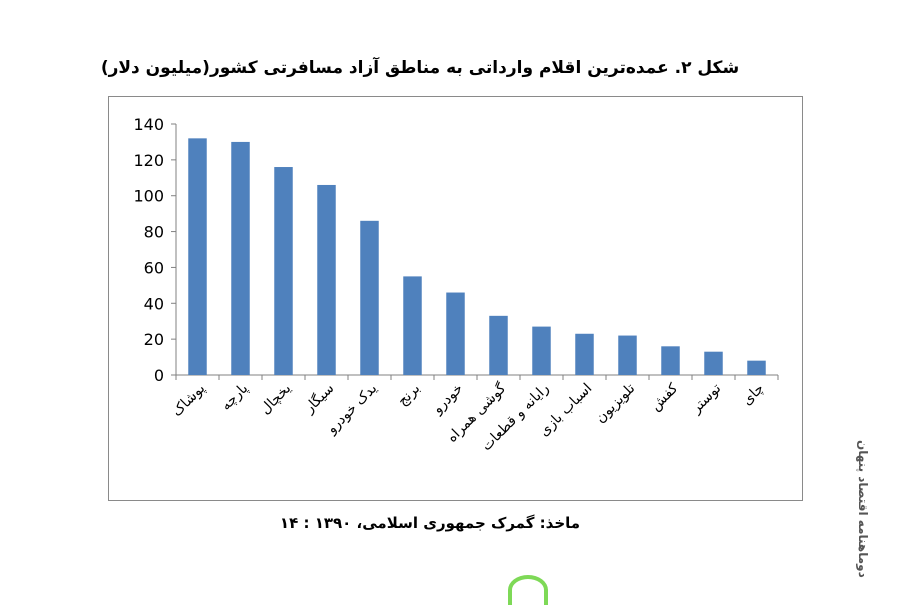  Describe the element at coordinates (430, 523) in the screenshot. I see `source-note: ماخذ: گمرک جمهوری اسلامی، ۱۳۹۰ : ۱۴` at that location.